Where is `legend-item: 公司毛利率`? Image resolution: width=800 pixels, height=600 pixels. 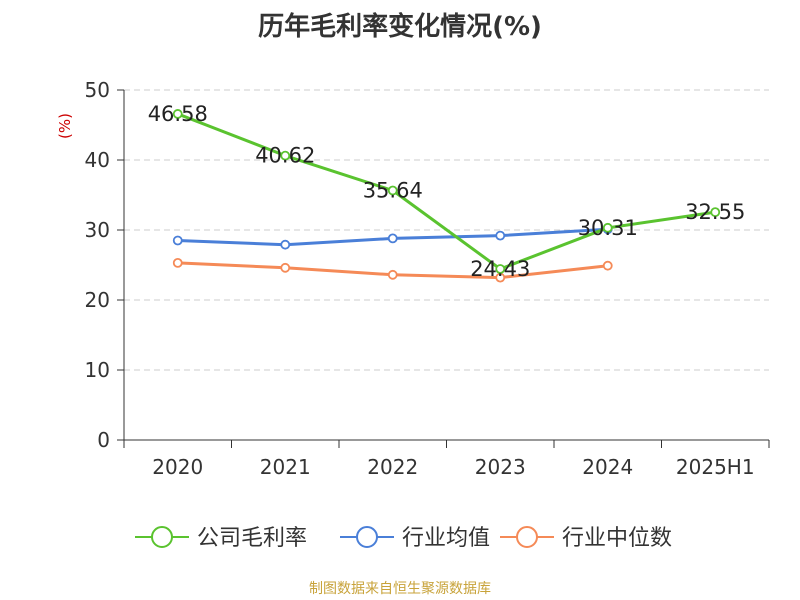 legend-item: 公司毛利率 is located at coordinates (221, 538).